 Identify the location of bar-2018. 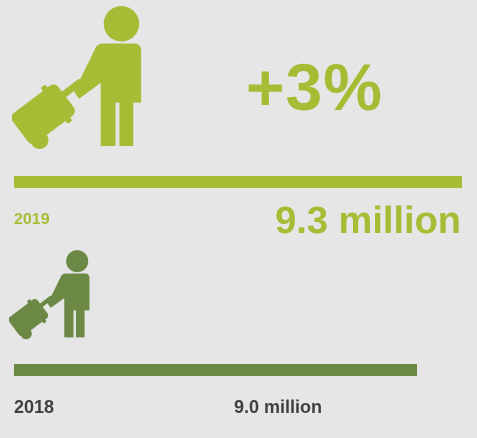
(216, 370).